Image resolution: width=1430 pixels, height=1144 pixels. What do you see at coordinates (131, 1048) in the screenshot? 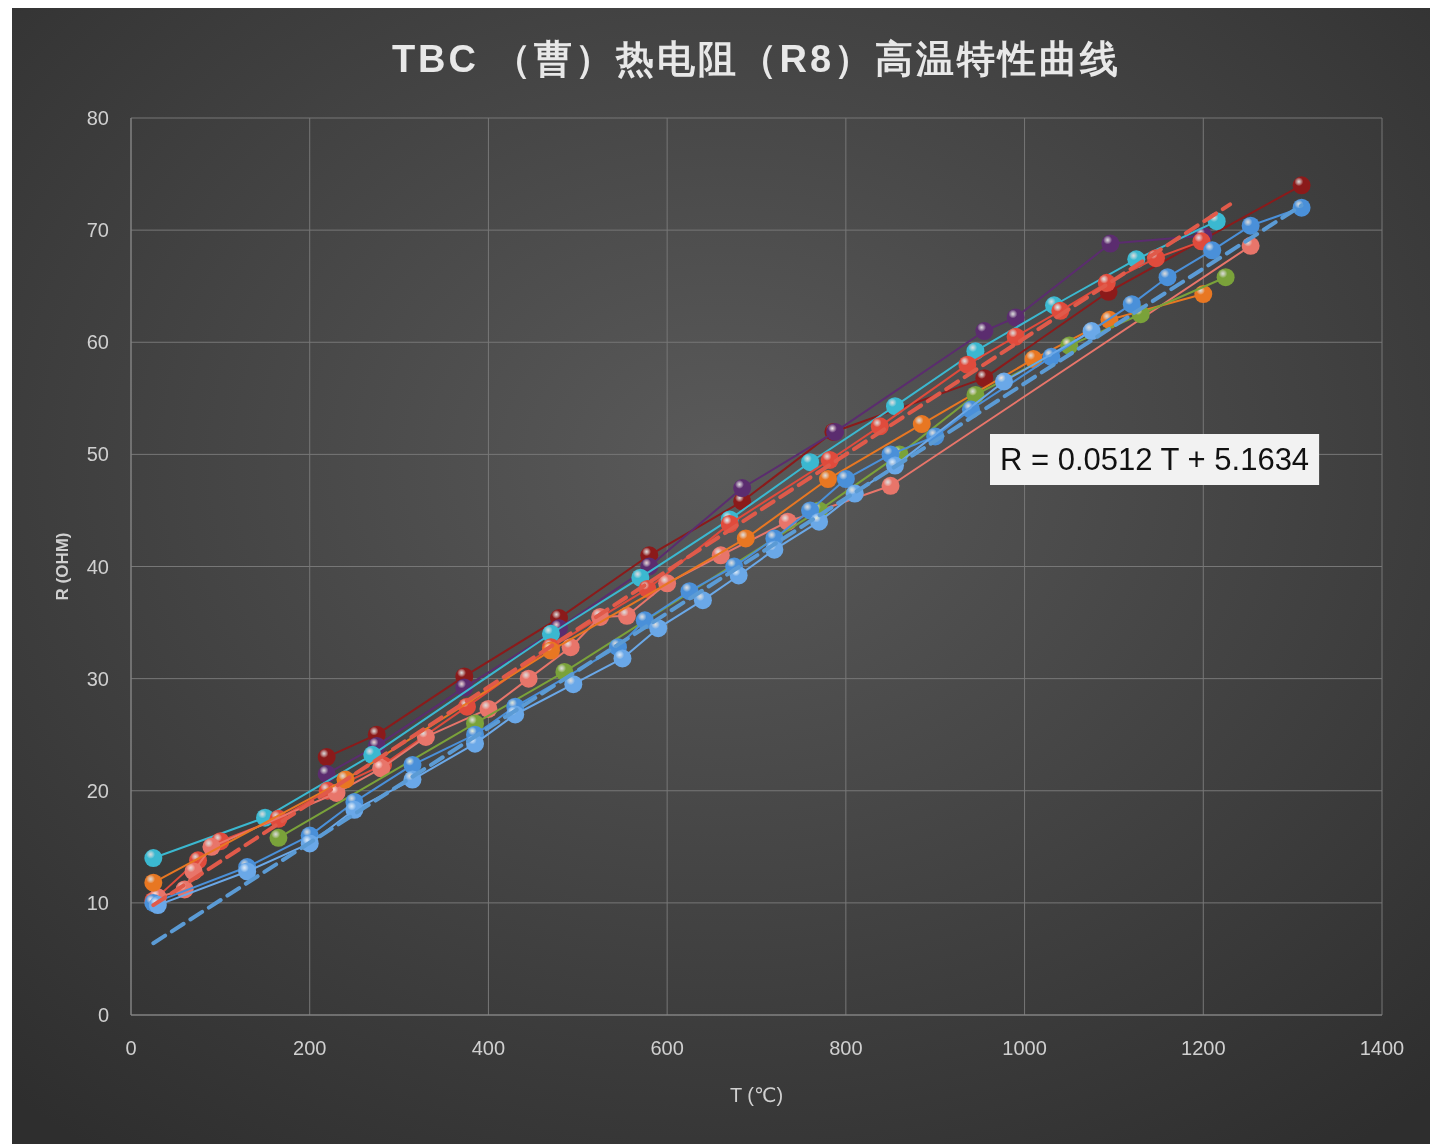
I see `x-tick-label: 0` at bounding box center [131, 1048].